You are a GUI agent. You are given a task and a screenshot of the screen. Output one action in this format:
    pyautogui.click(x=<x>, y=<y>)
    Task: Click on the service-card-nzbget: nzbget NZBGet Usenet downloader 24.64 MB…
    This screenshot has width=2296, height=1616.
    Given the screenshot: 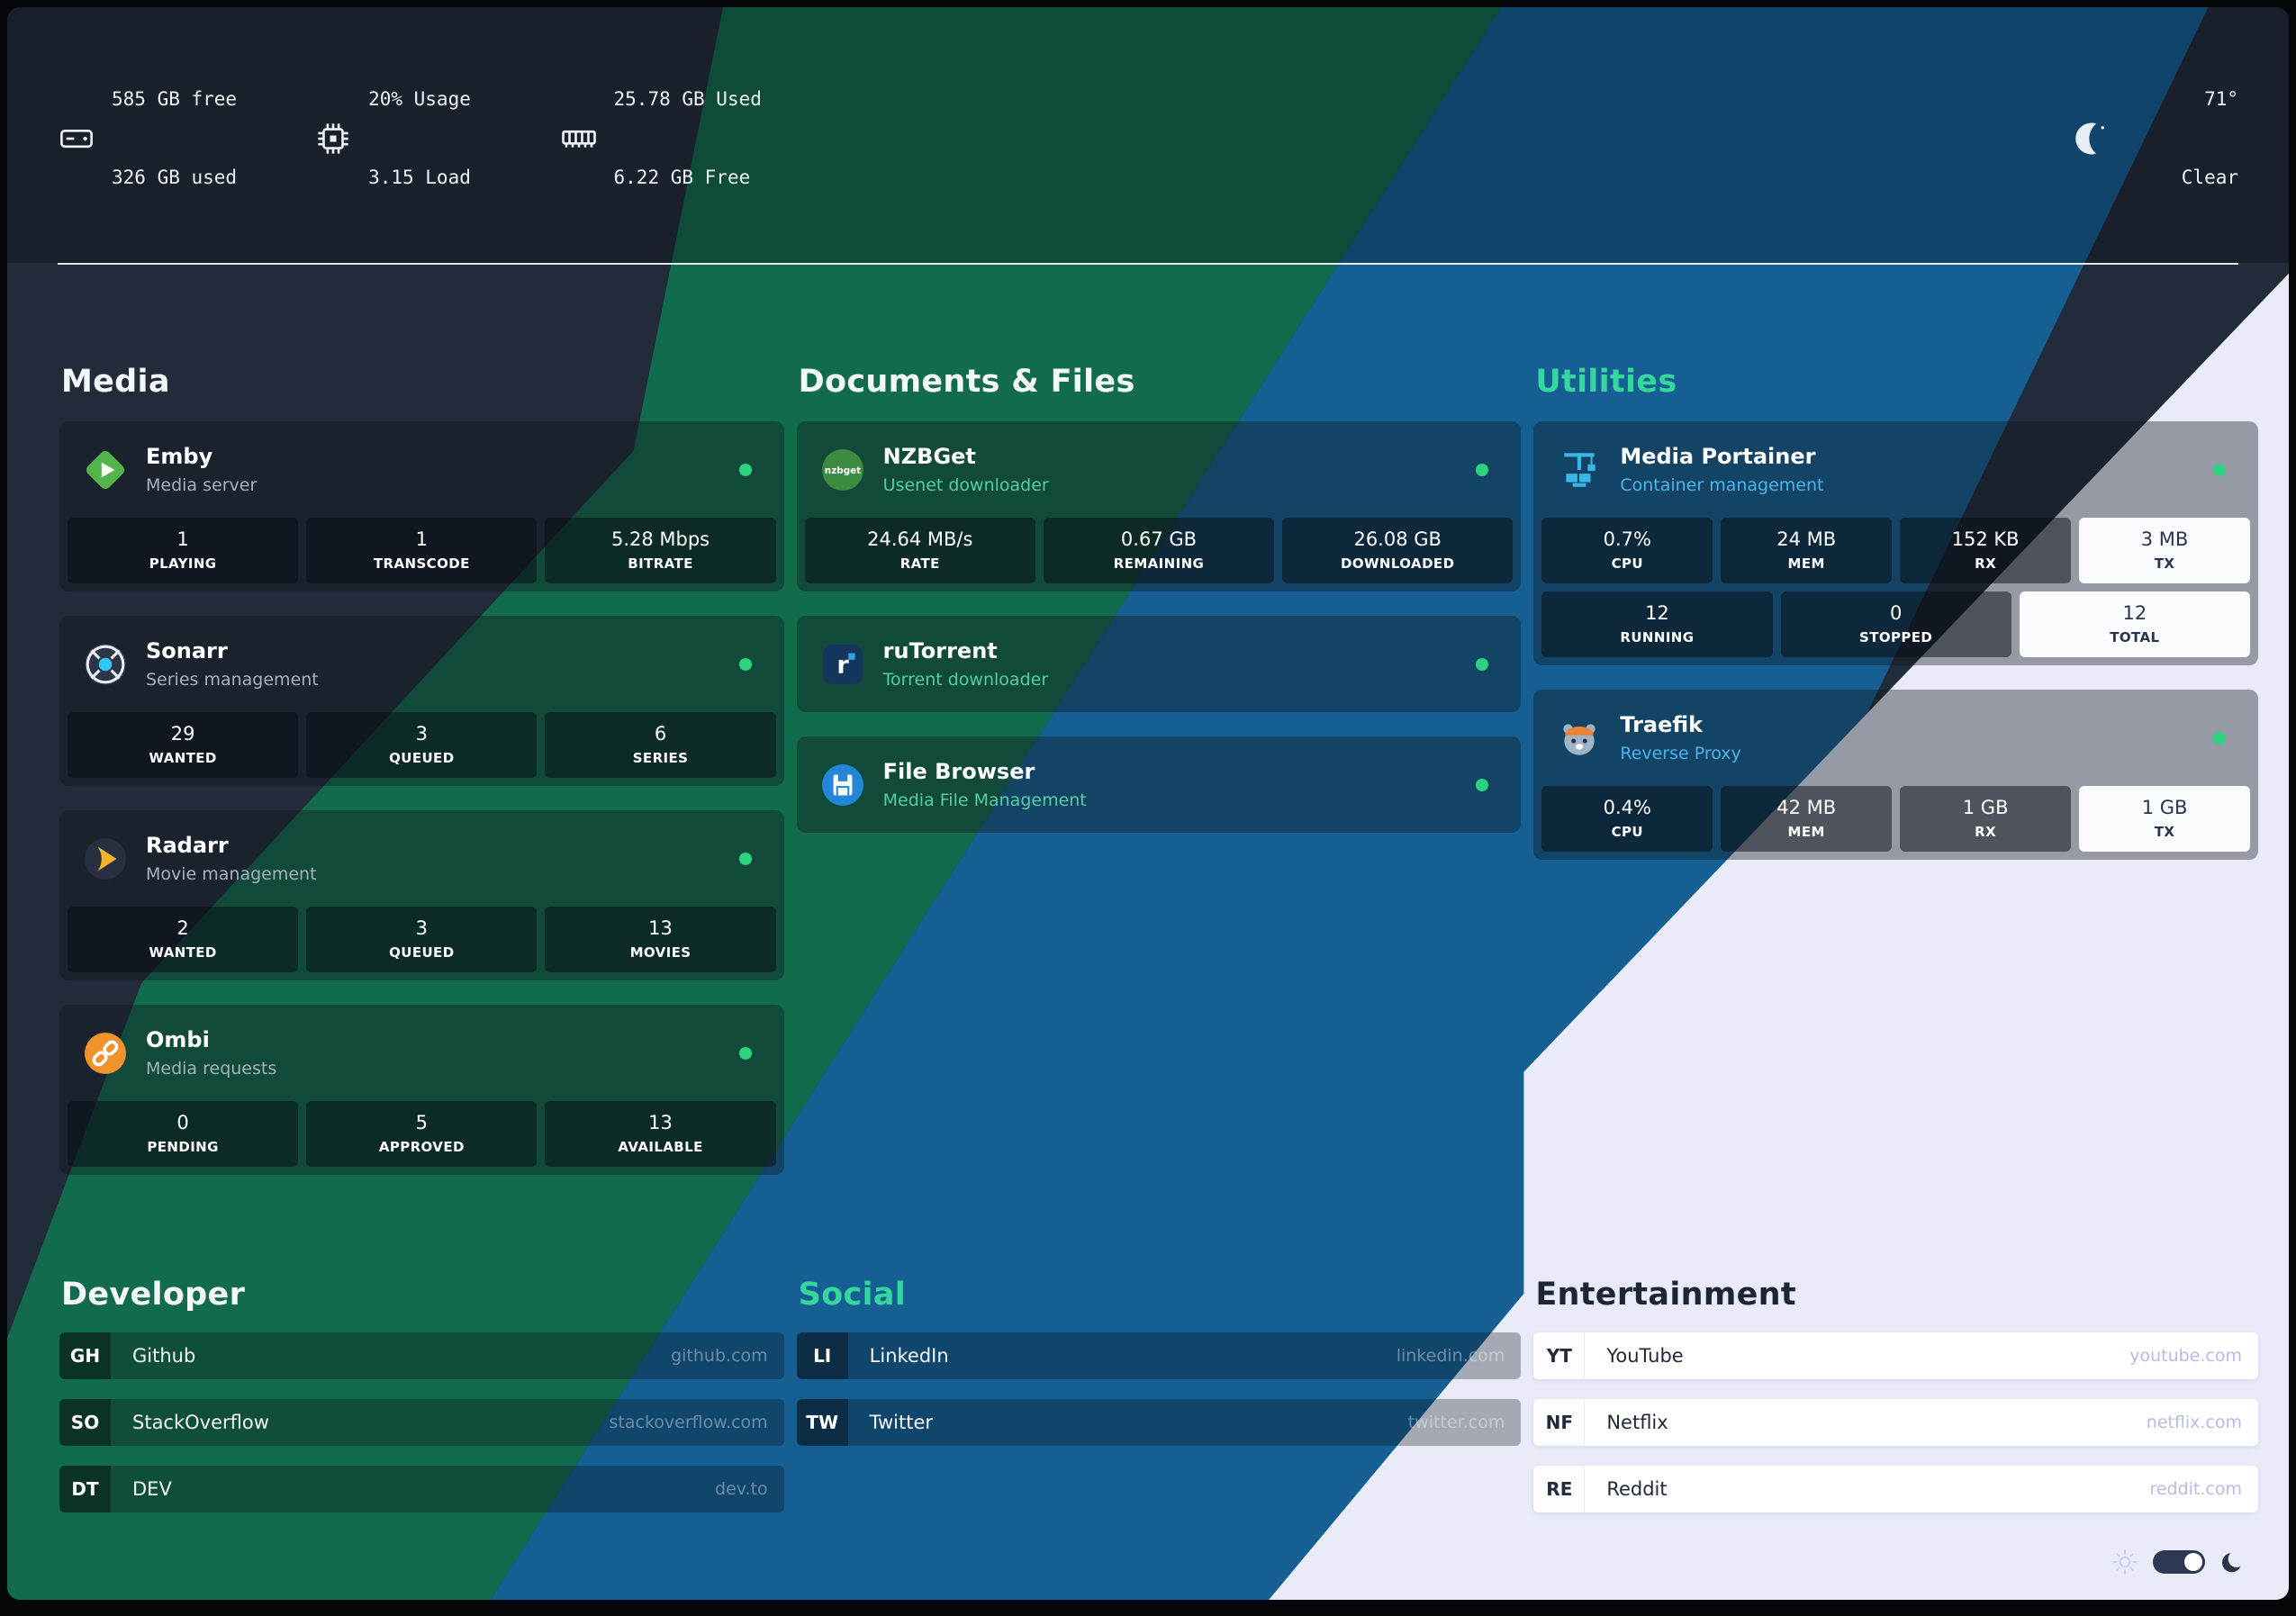 What is the action you would take?
    pyautogui.click(x=1159, y=506)
    